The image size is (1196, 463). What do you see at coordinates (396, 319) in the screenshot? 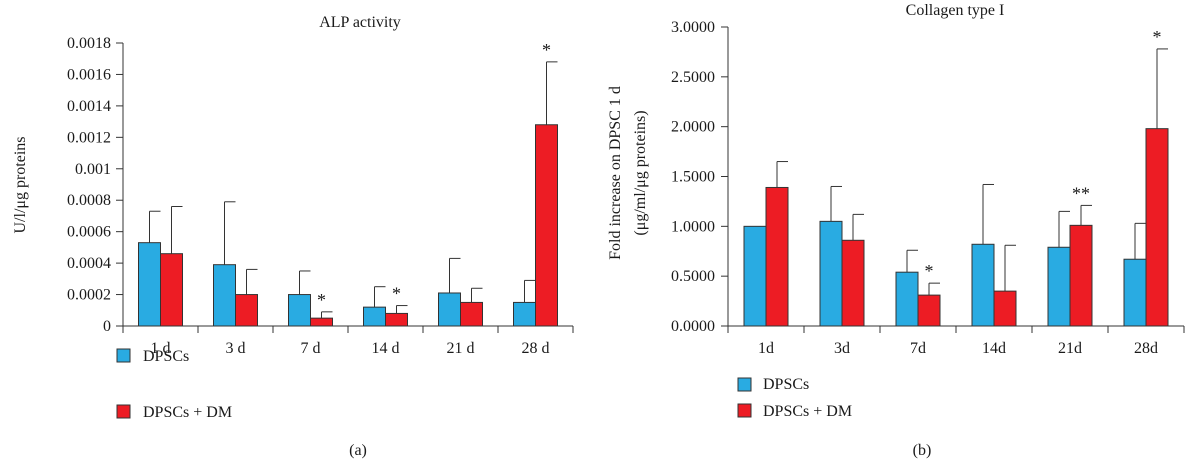
I see `chart-a-bar-dpscs-dm-14-d` at bounding box center [396, 319].